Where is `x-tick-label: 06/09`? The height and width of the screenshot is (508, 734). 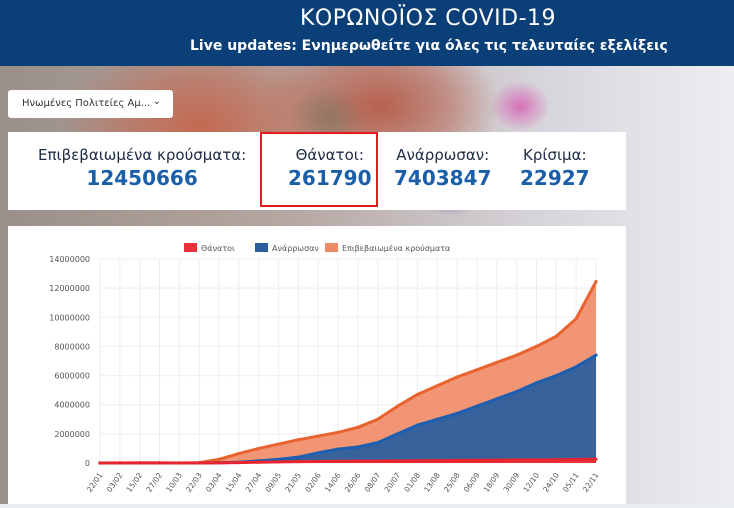 x-tick-label: 06/09 is located at coordinates (472, 482).